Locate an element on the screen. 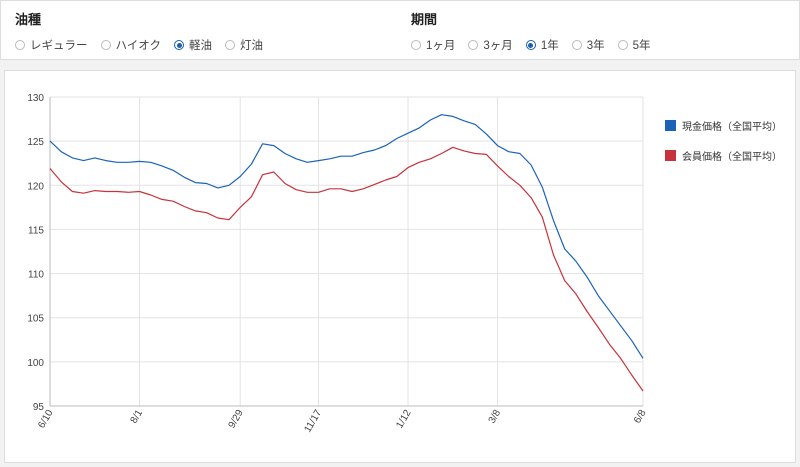 The width and height of the screenshot is (800, 467). period-option-label: 1年 is located at coordinates (549, 46).